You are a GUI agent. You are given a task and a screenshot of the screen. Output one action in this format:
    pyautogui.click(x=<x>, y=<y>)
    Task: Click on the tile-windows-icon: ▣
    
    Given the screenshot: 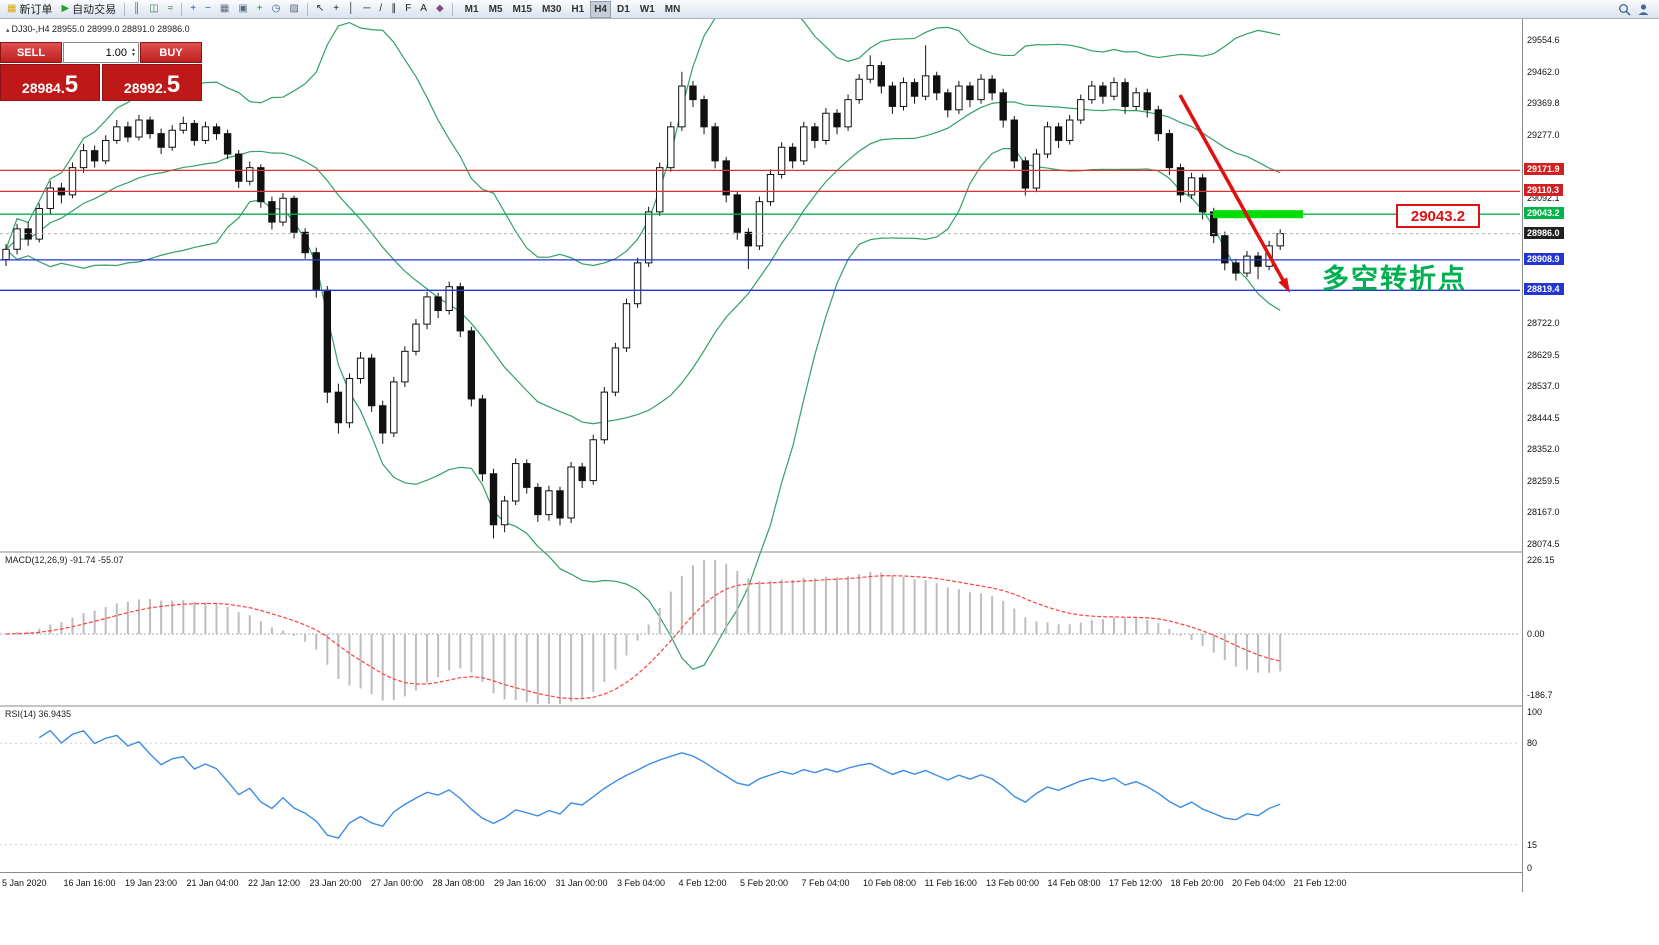 What is the action you would take?
    pyautogui.click(x=242, y=9)
    